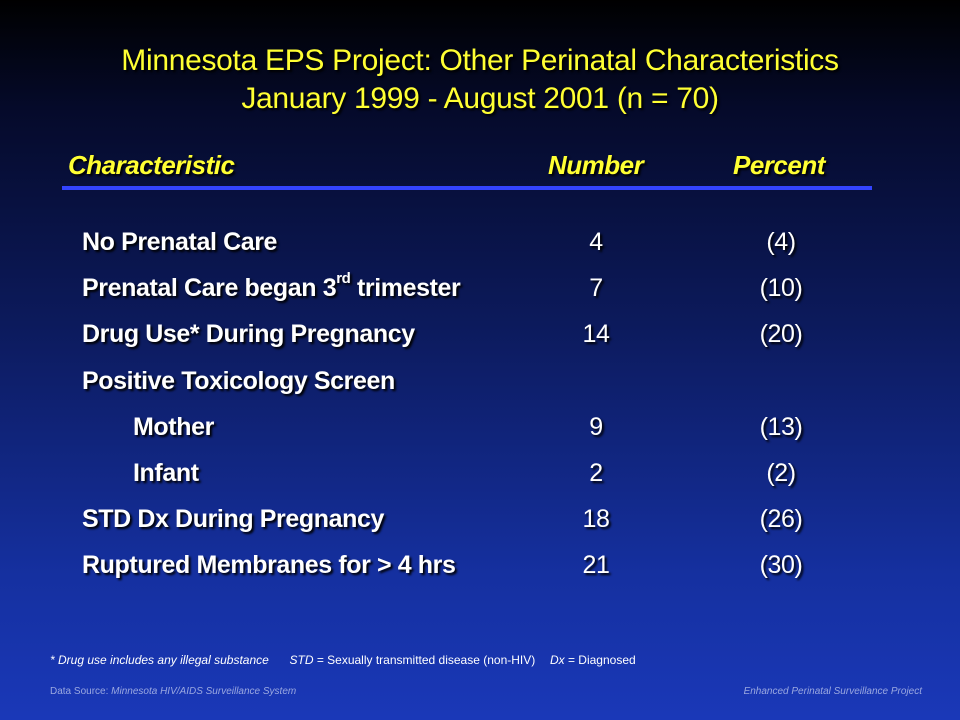 The height and width of the screenshot is (720, 960). What do you see at coordinates (781, 565) in the screenshot?
I see `row-percent: (30)` at bounding box center [781, 565].